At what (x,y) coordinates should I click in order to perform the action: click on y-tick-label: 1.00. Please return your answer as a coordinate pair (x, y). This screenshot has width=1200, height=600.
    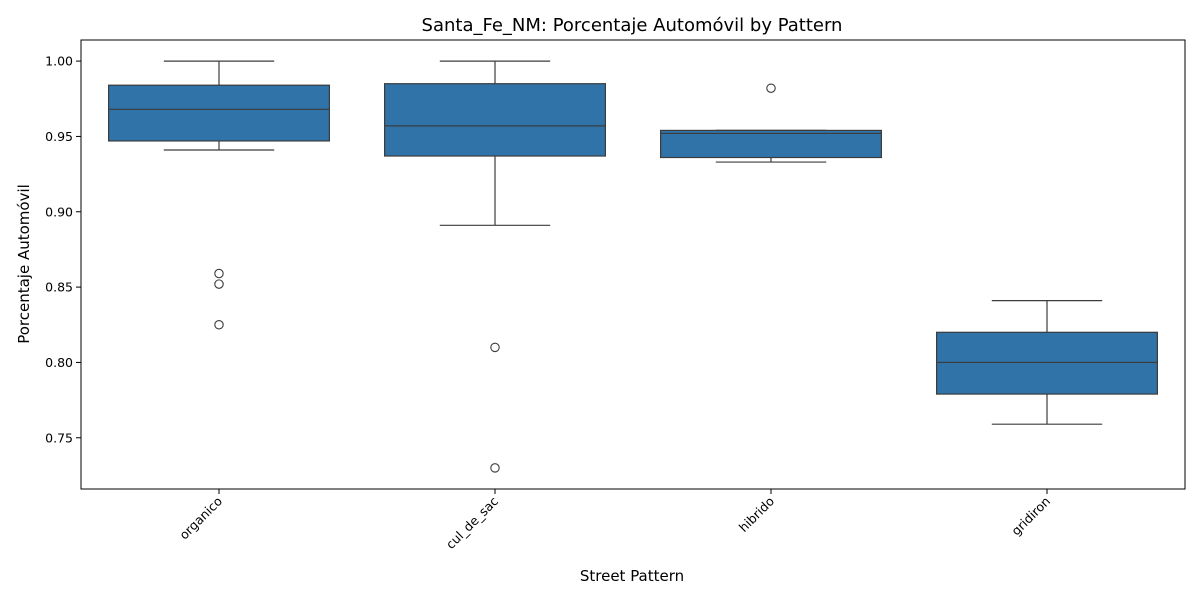
    Looking at the image, I should click on (59, 61).